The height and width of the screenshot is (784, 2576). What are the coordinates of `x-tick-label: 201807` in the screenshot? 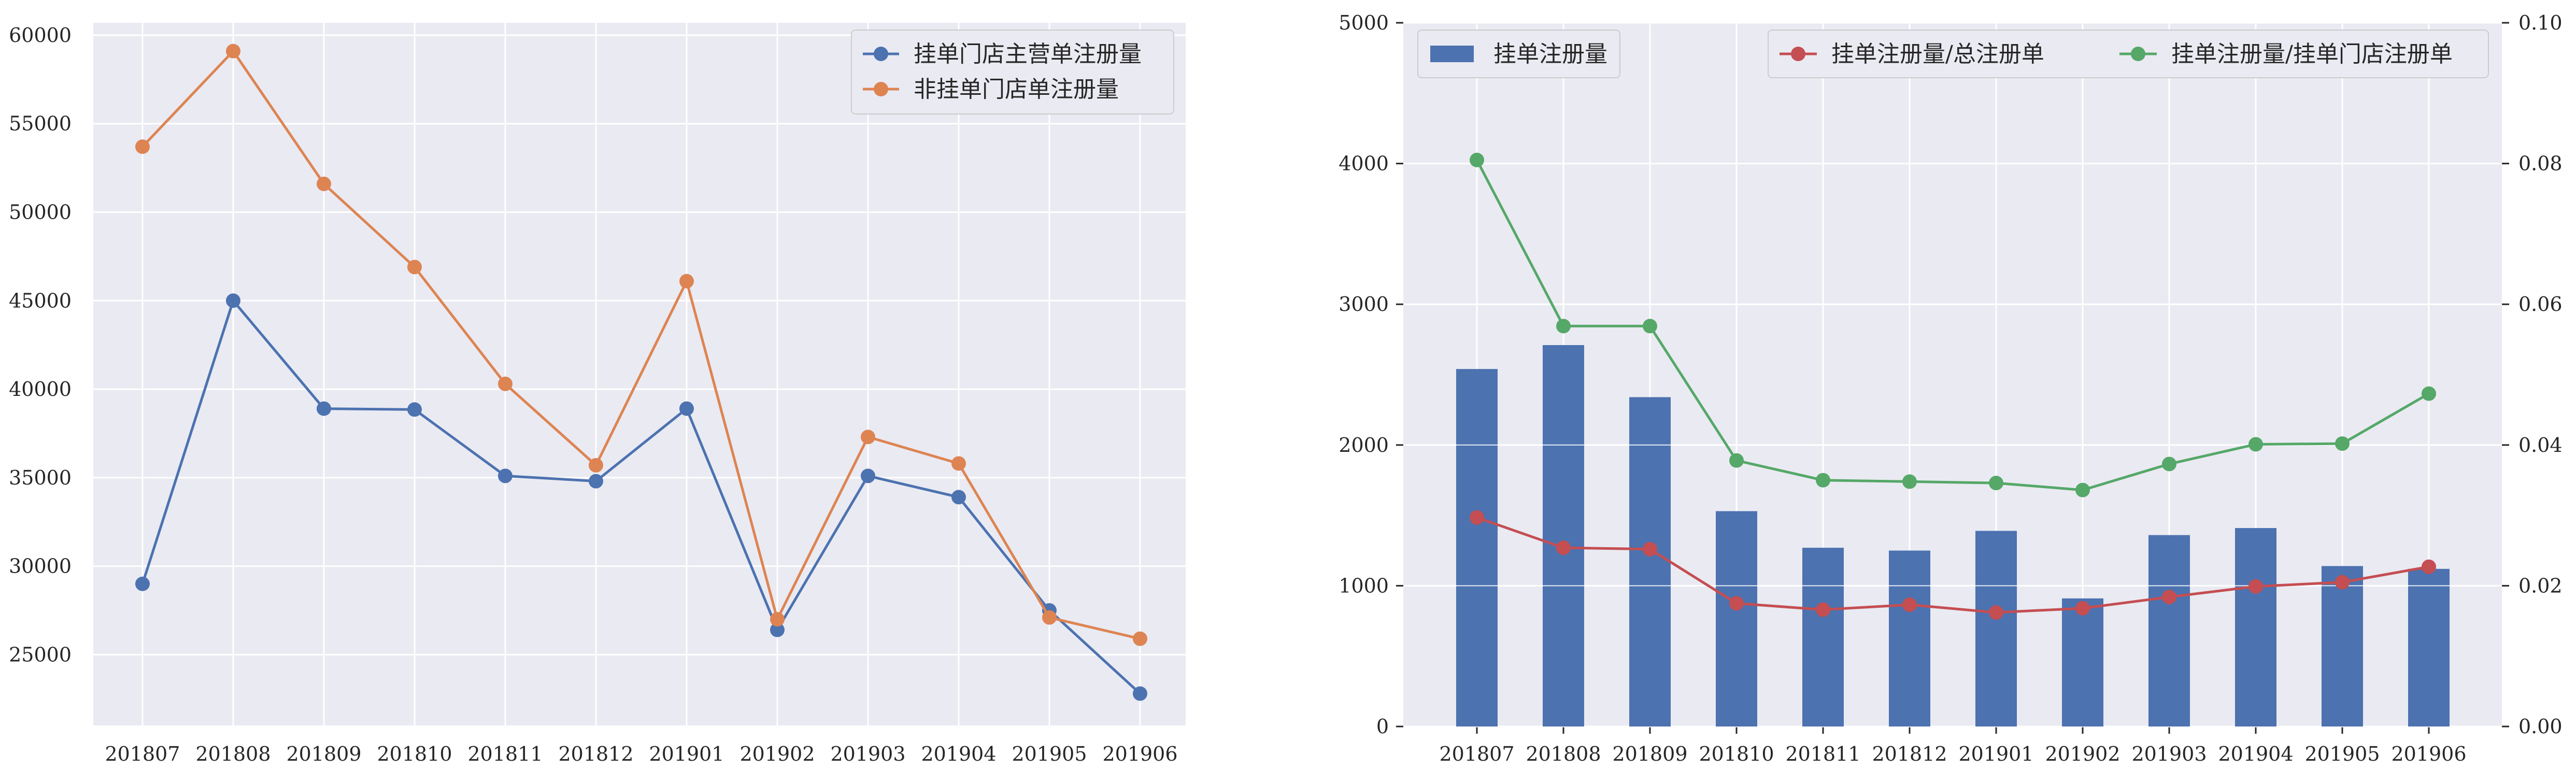 It's located at (142, 754).